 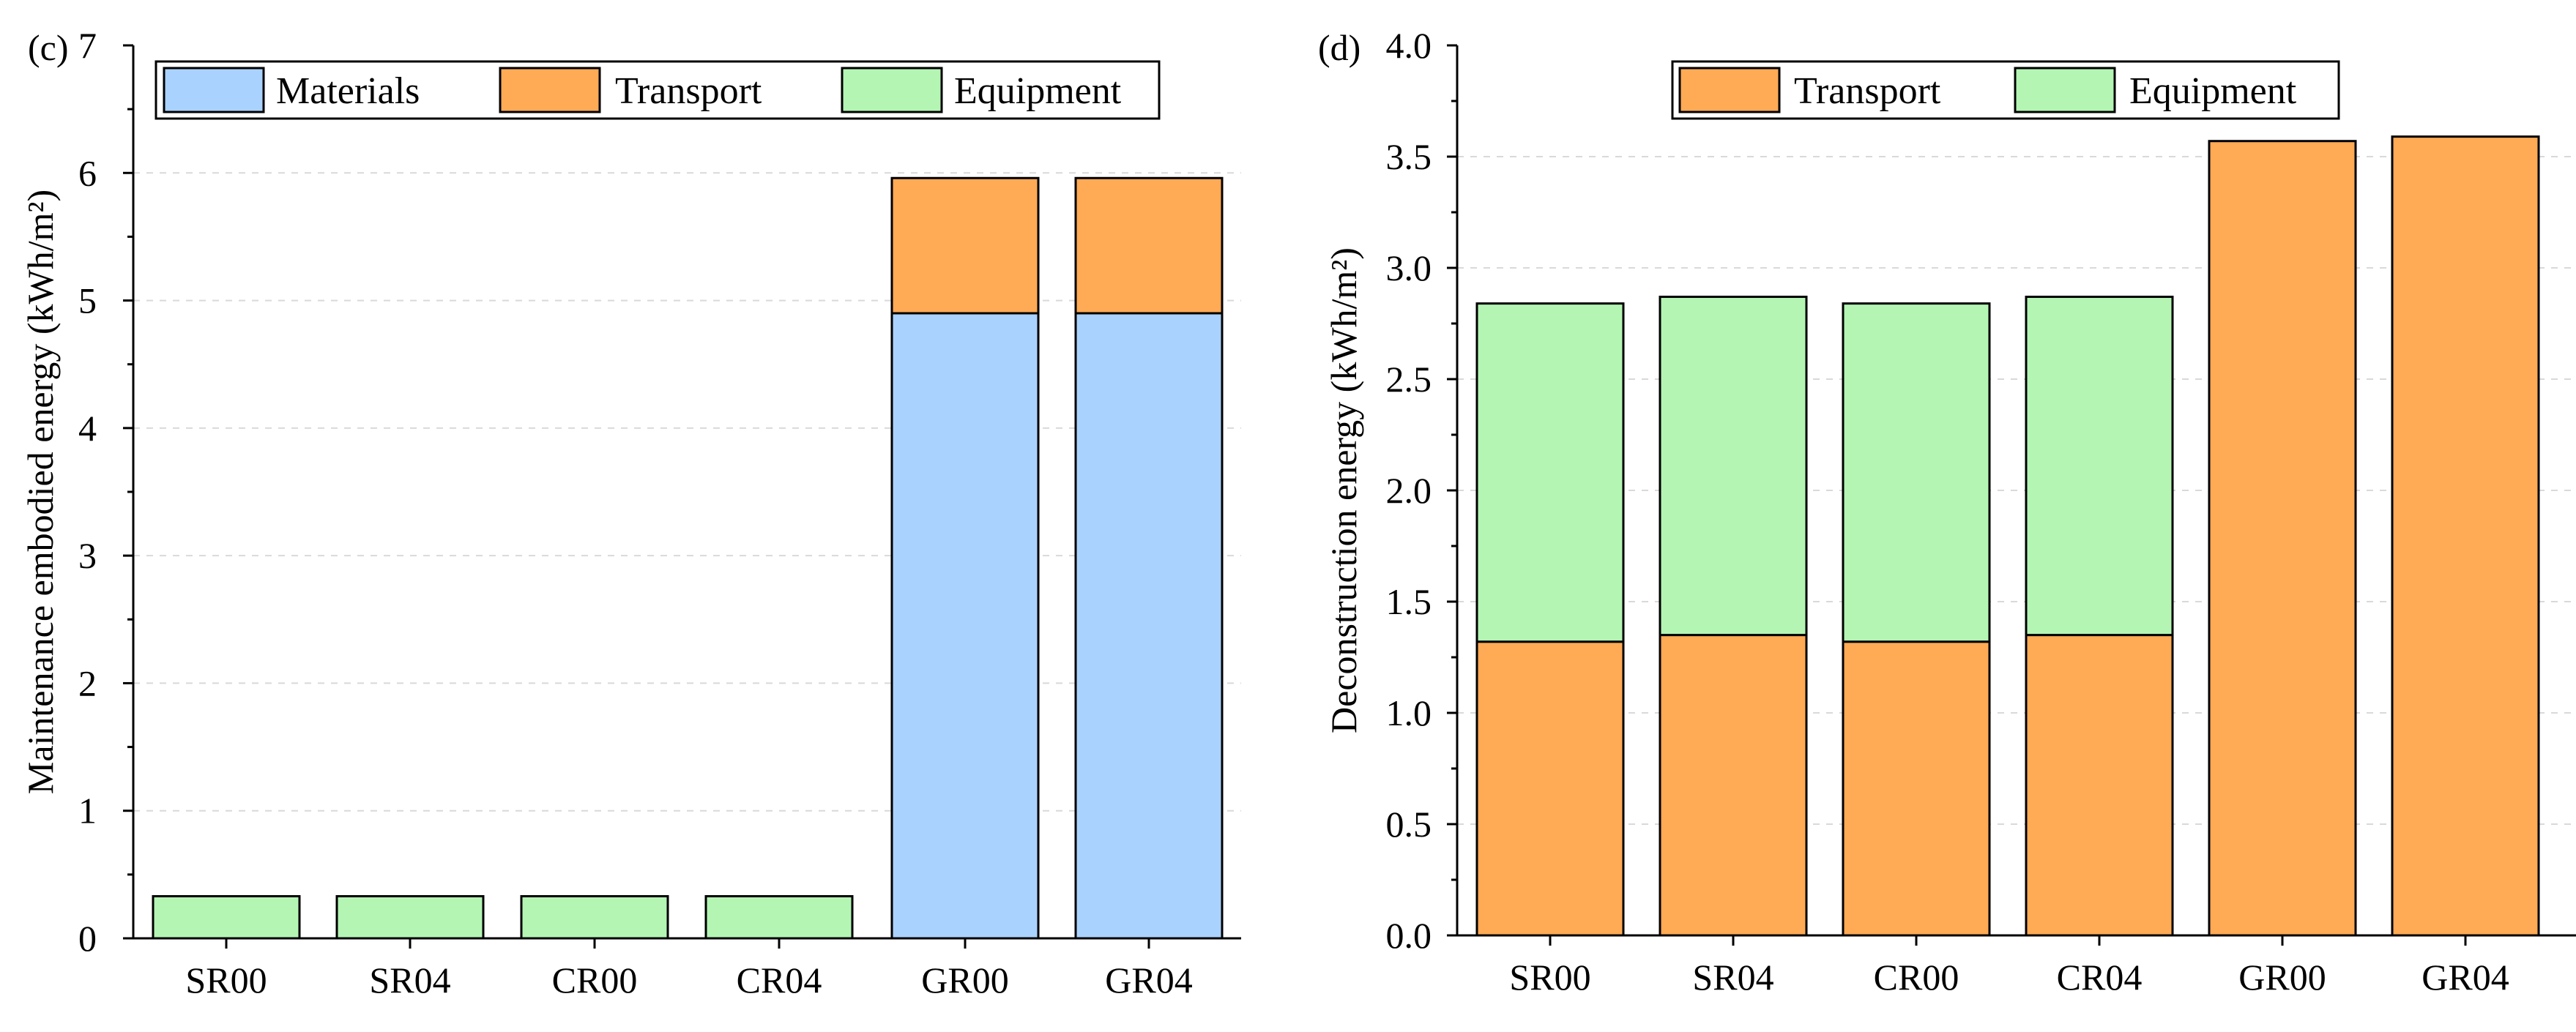 What do you see at coordinates (214, 90) in the screenshot?
I see `legend-swatch-materials` at bounding box center [214, 90].